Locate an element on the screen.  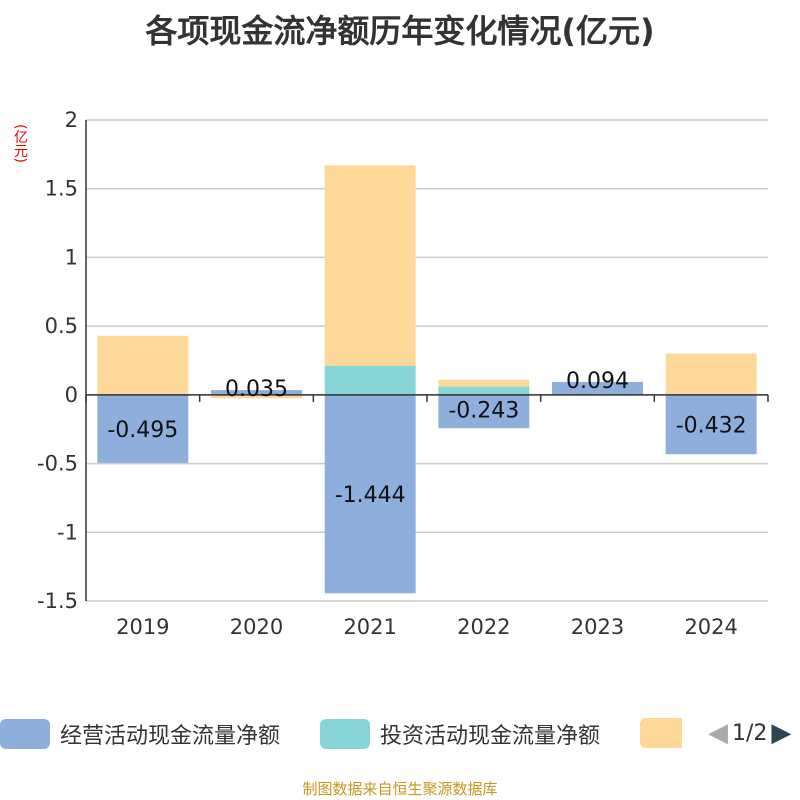
bar-series0-2020 is located at coordinates (256, 392).